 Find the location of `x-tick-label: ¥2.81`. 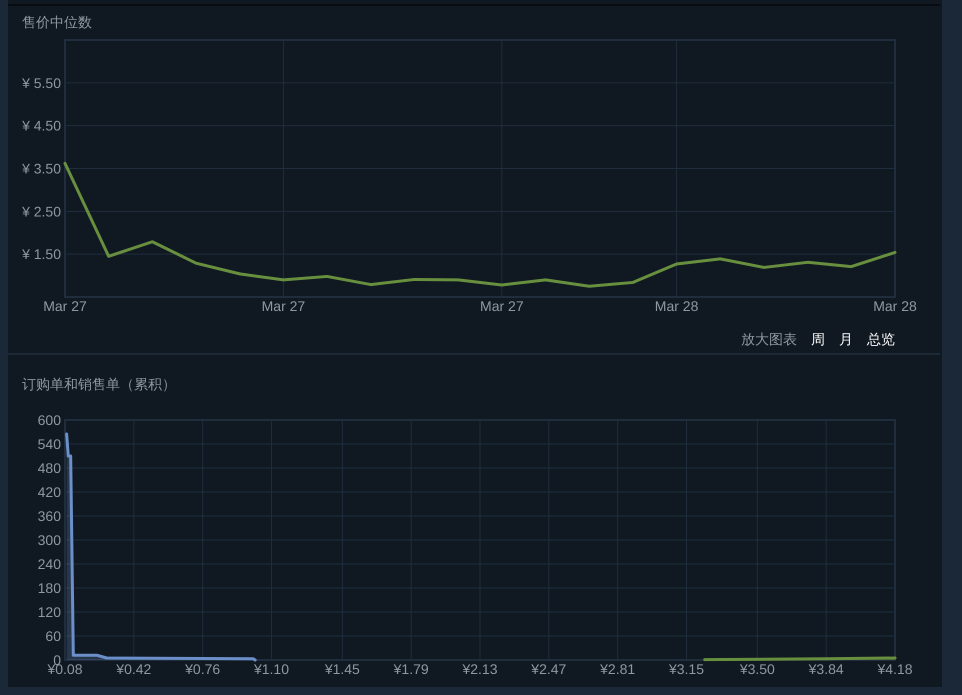

x-tick-label: ¥2.81 is located at coordinates (617, 669).